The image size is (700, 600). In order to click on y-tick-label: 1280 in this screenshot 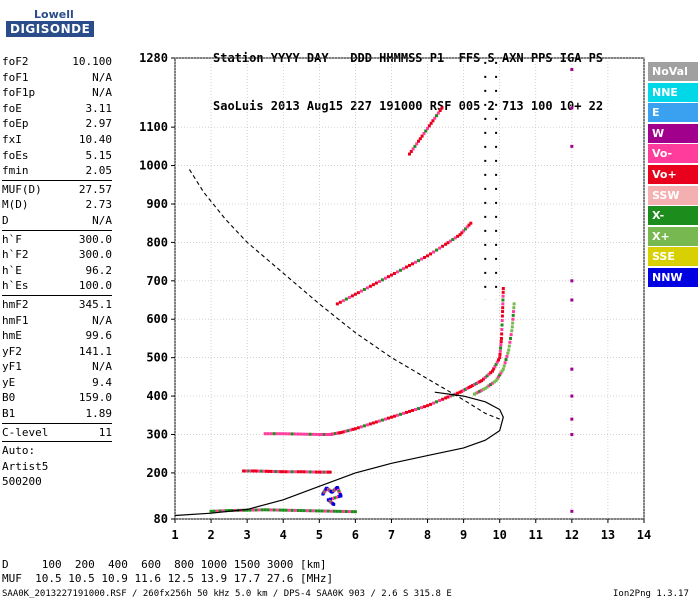, I will do `click(153, 58)`.